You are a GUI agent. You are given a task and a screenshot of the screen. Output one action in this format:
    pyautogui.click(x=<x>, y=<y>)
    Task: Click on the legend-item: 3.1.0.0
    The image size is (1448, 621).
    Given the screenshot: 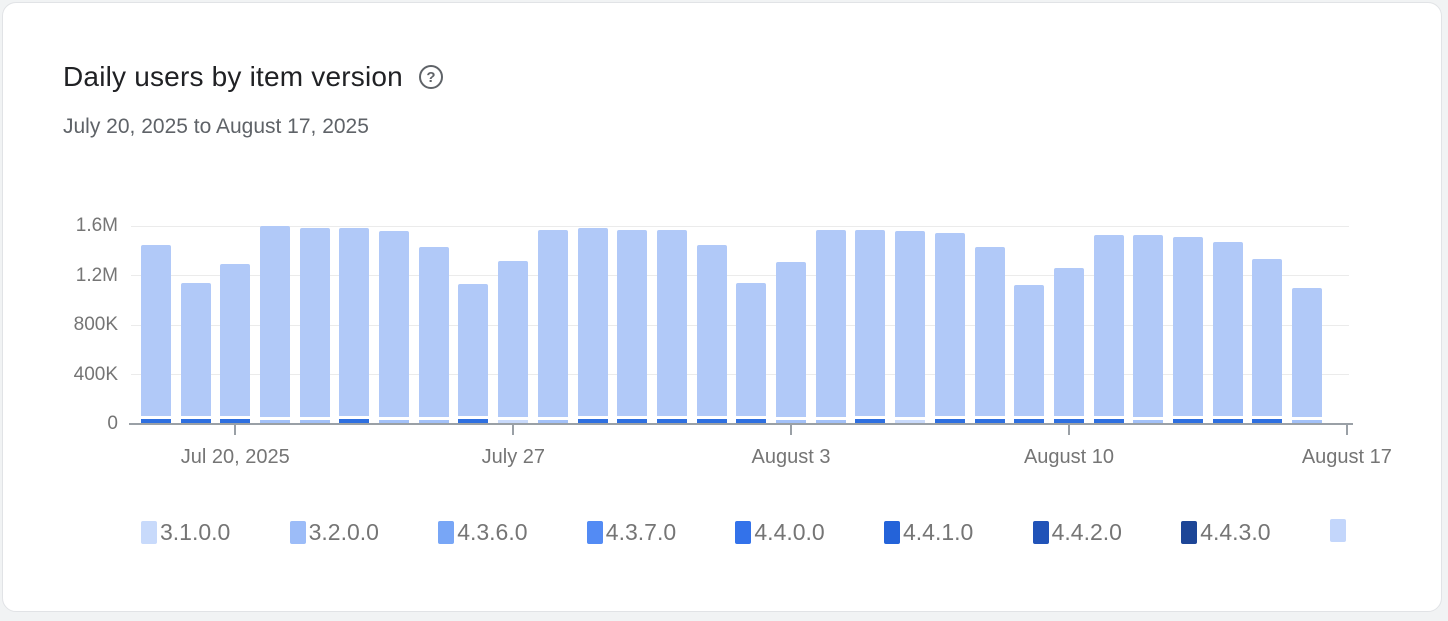 What is the action you would take?
    pyautogui.click(x=185, y=532)
    